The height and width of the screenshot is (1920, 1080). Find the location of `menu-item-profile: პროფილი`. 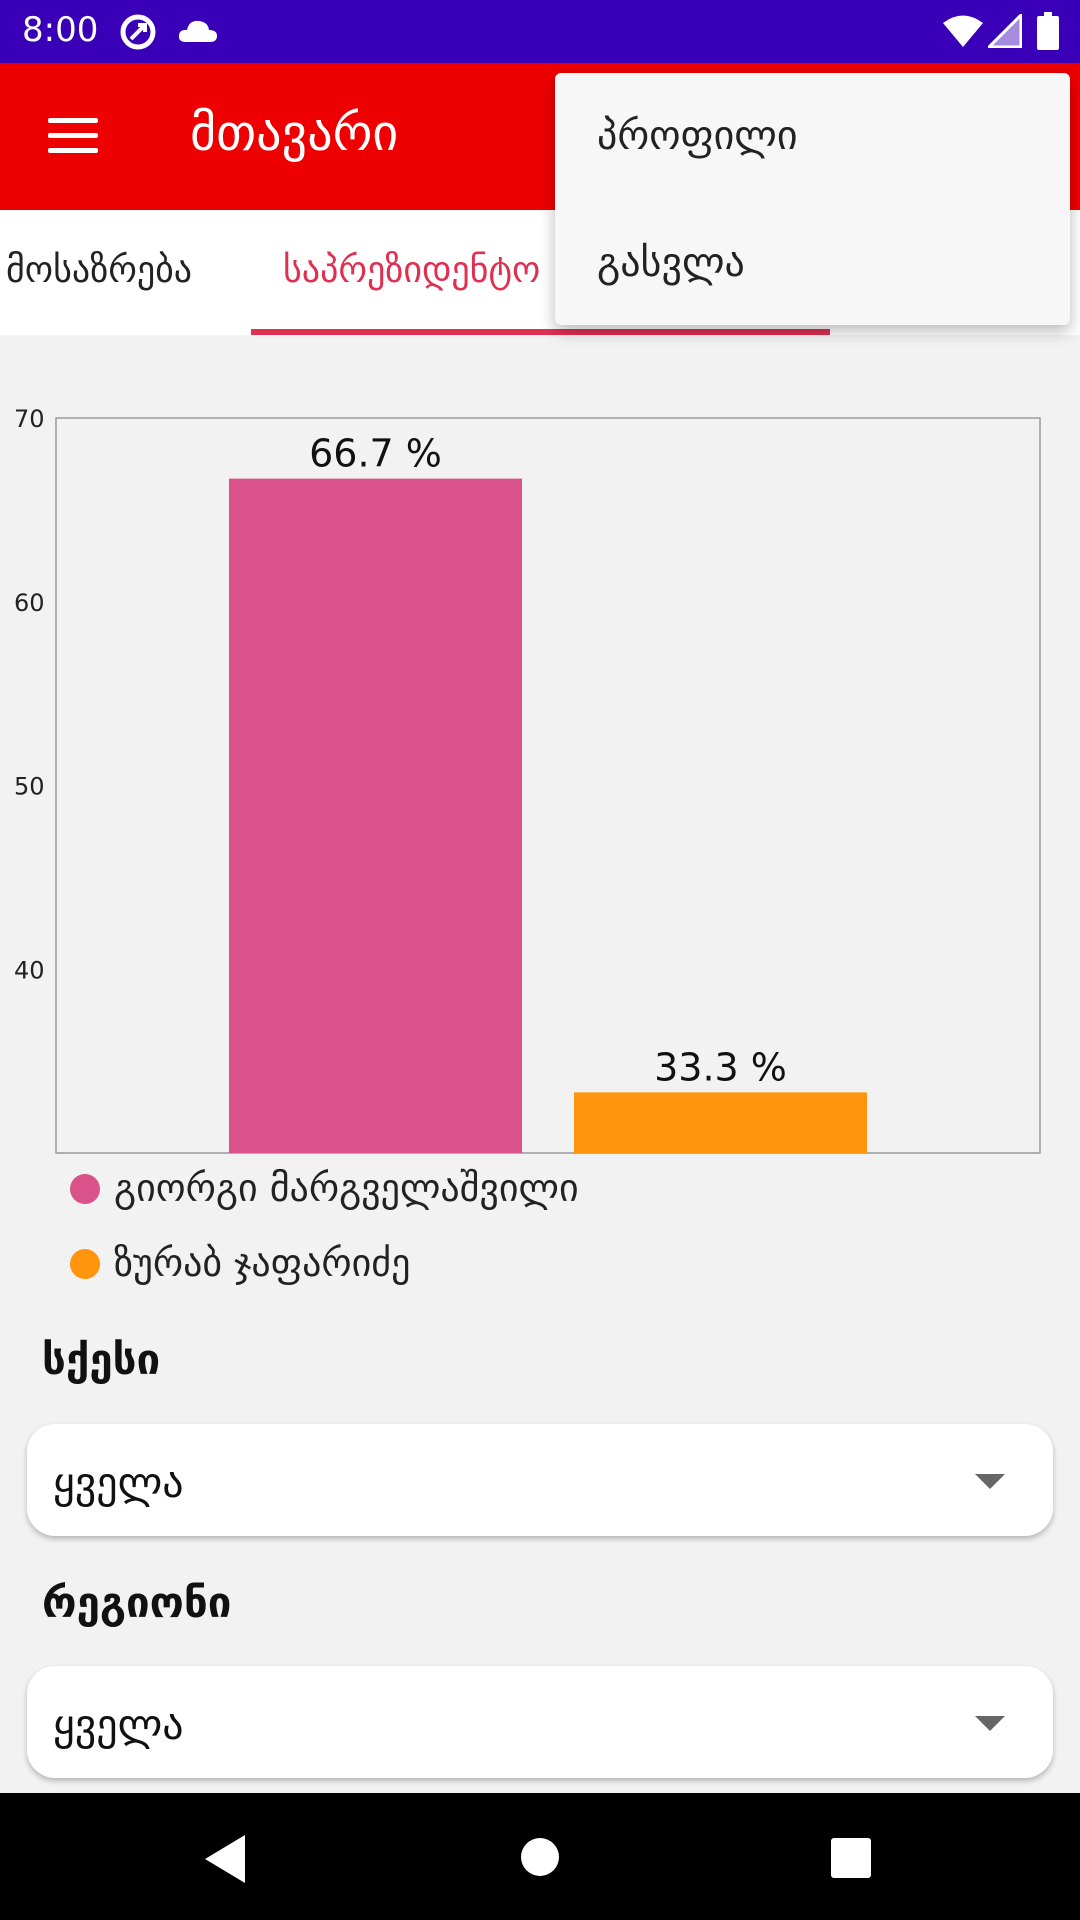

menu-item-profile: პროფილი is located at coordinates (697, 136).